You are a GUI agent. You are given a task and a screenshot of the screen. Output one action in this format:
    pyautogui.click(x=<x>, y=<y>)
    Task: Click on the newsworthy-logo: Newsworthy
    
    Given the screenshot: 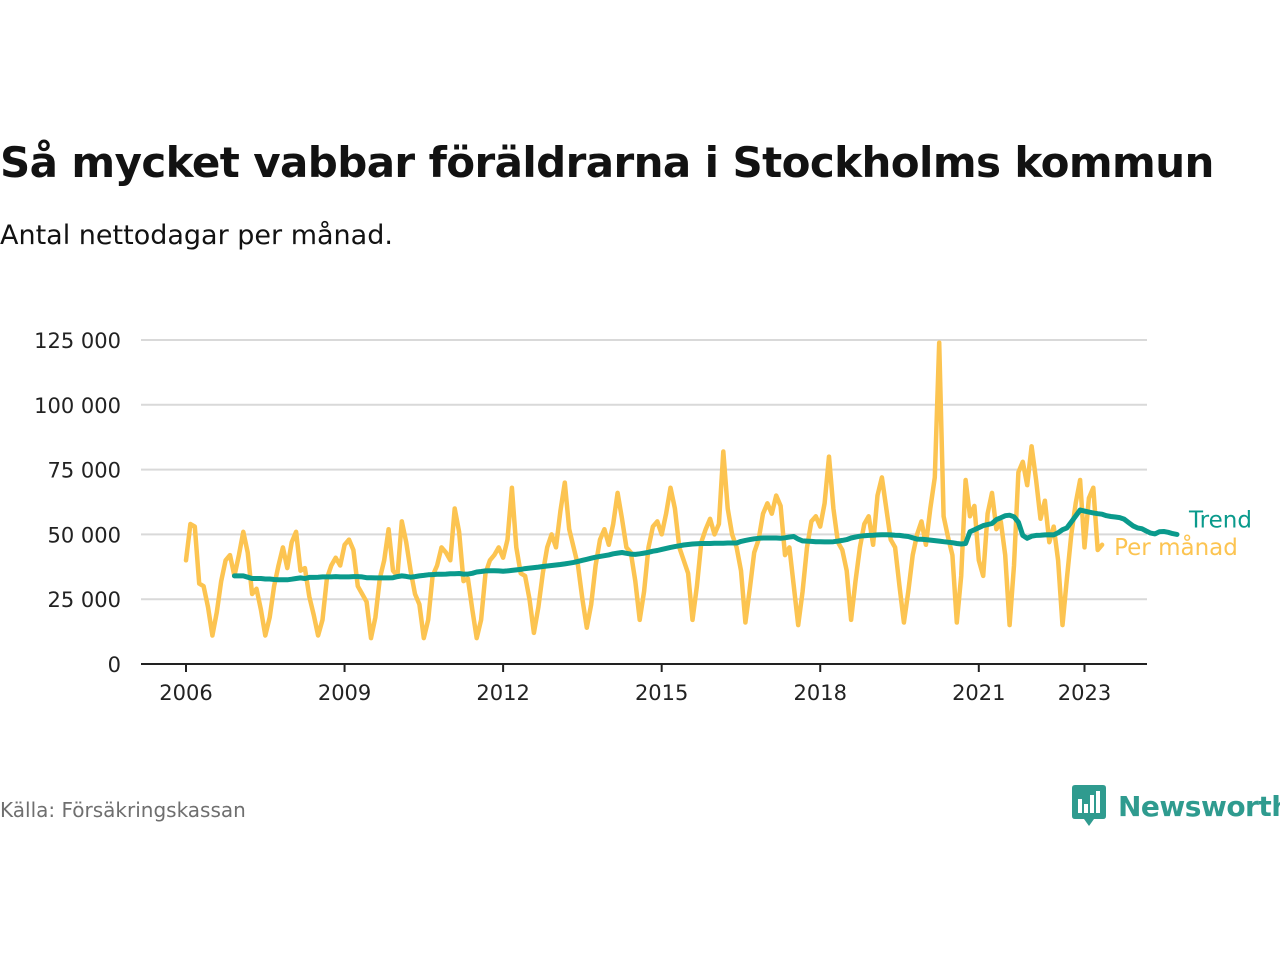 What is the action you would take?
    pyautogui.click(x=1176, y=806)
    